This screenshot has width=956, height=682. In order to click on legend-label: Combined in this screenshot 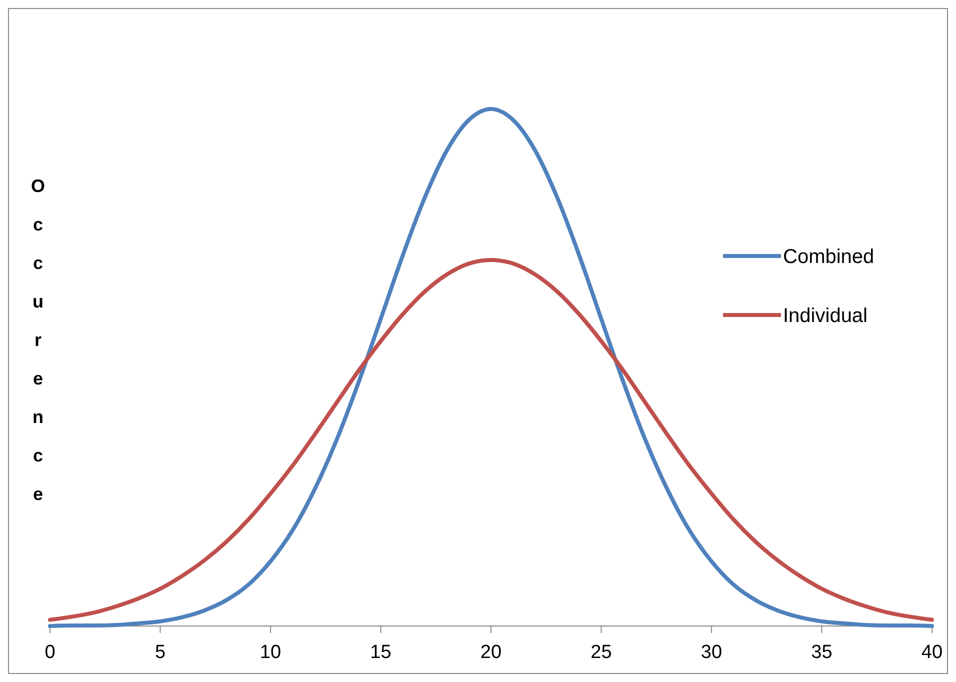, I will do `click(828, 257)`.